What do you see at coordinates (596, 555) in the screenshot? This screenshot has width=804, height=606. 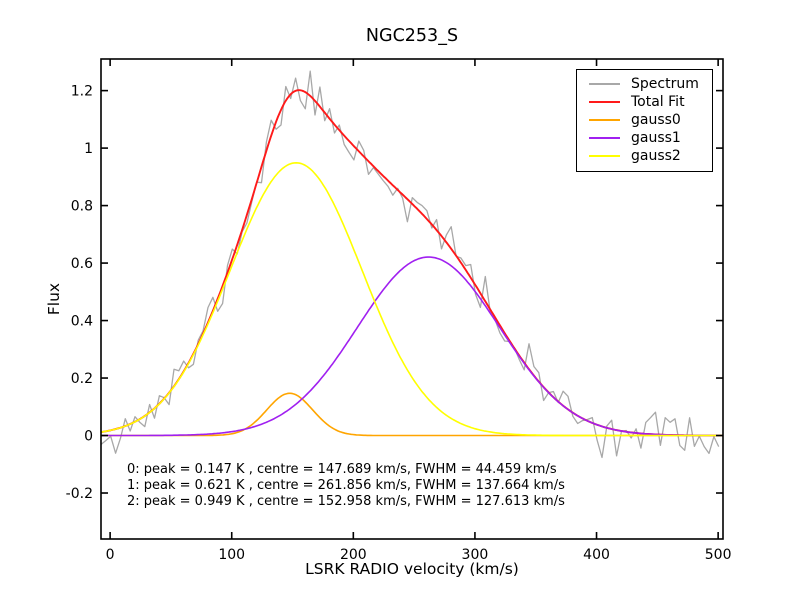 I see `x-tick-label: 400` at bounding box center [596, 555].